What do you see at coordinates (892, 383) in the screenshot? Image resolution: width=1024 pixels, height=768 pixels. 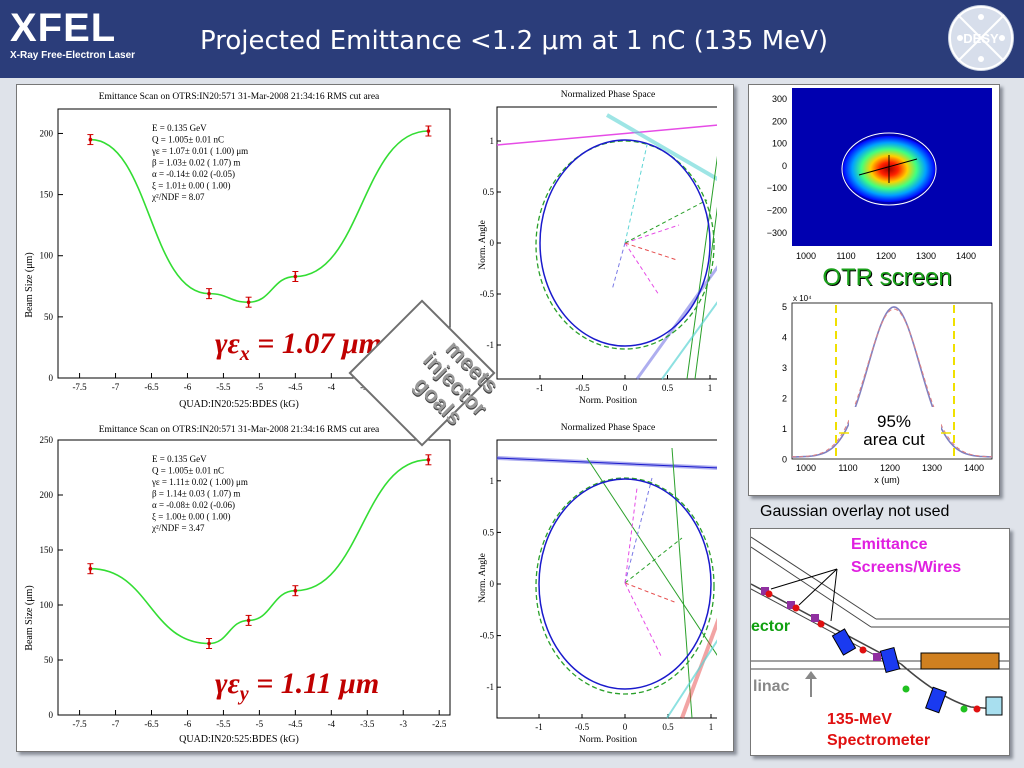 I see `gaussian-overlay` at bounding box center [892, 383].